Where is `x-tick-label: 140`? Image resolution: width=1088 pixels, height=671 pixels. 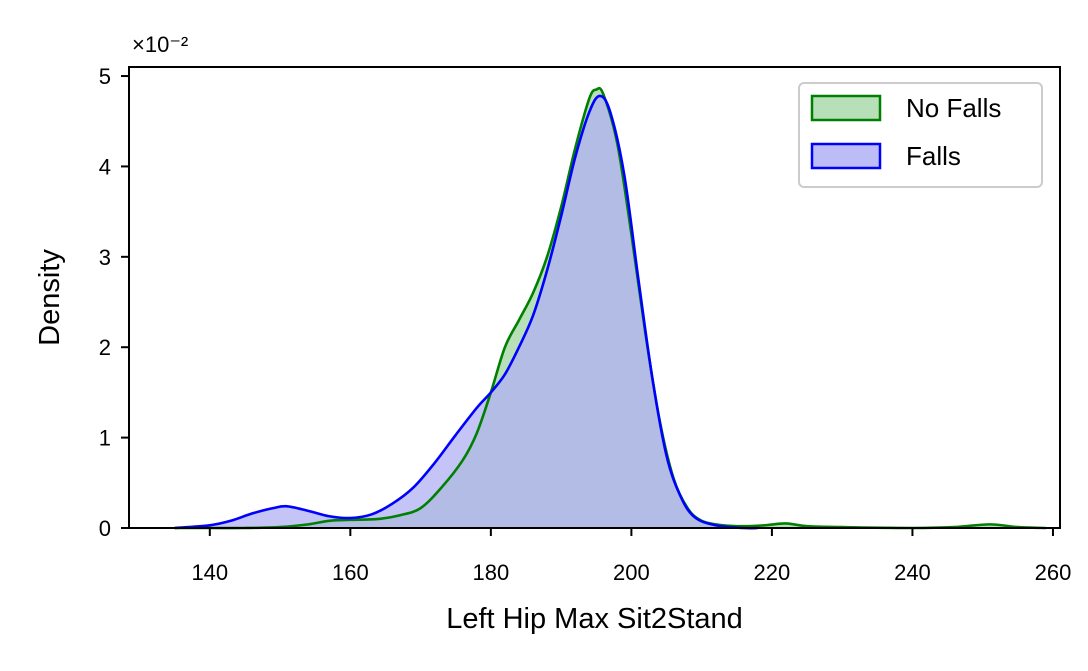 x-tick-label: 140 is located at coordinates (209, 572).